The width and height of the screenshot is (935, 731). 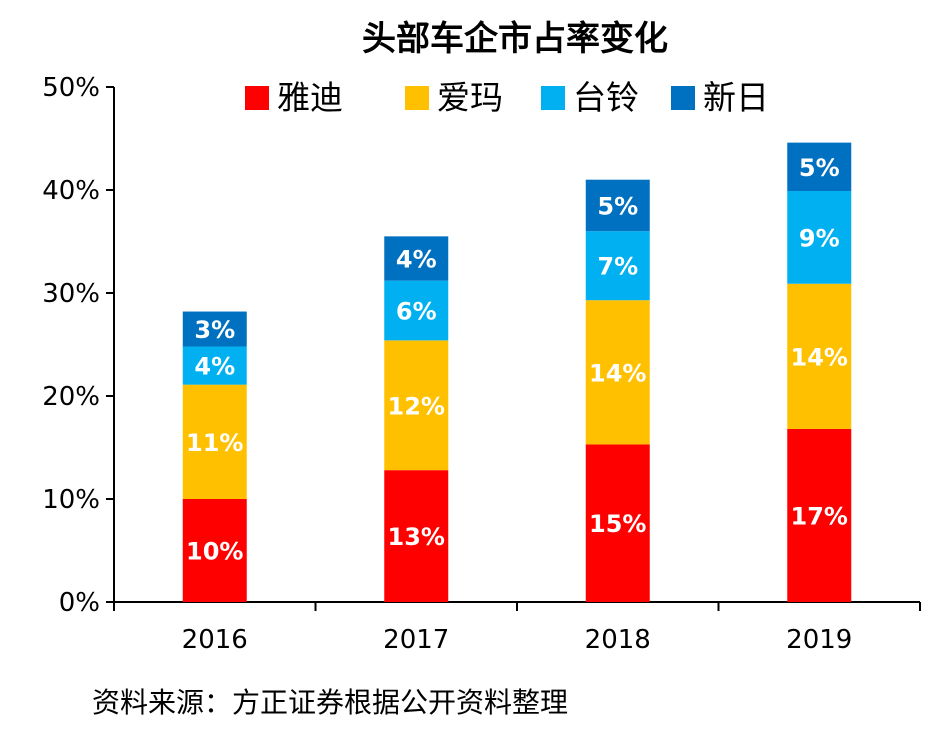 What do you see at coordinates (78, 345) in the screenshot?
I see `y-axis: 0% 10% 20% 30% 40% 50%` at bounding box center [78, 345].